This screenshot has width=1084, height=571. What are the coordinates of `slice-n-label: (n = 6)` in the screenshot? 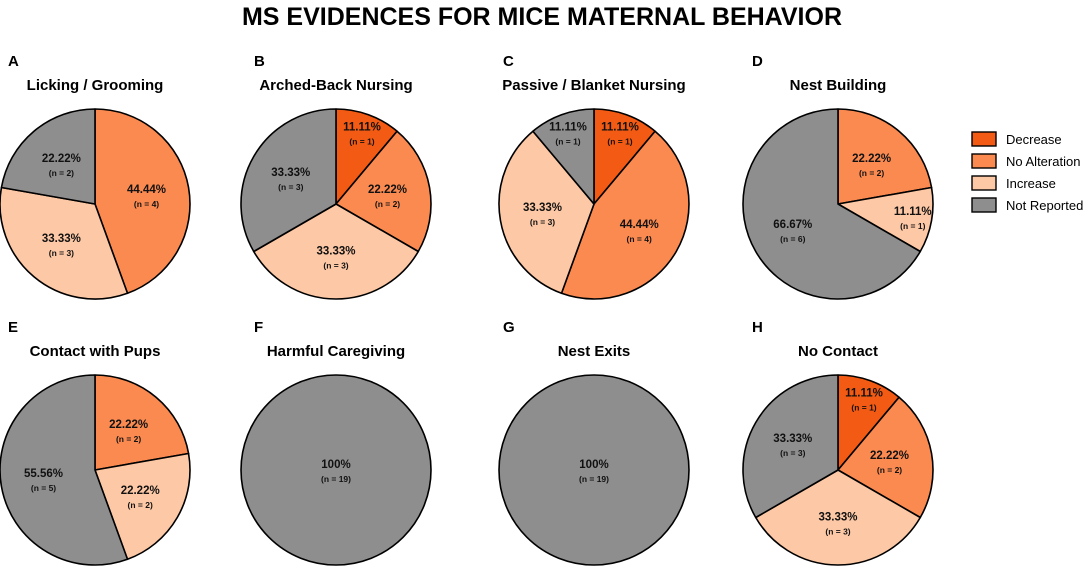 It's located at (792, 239).